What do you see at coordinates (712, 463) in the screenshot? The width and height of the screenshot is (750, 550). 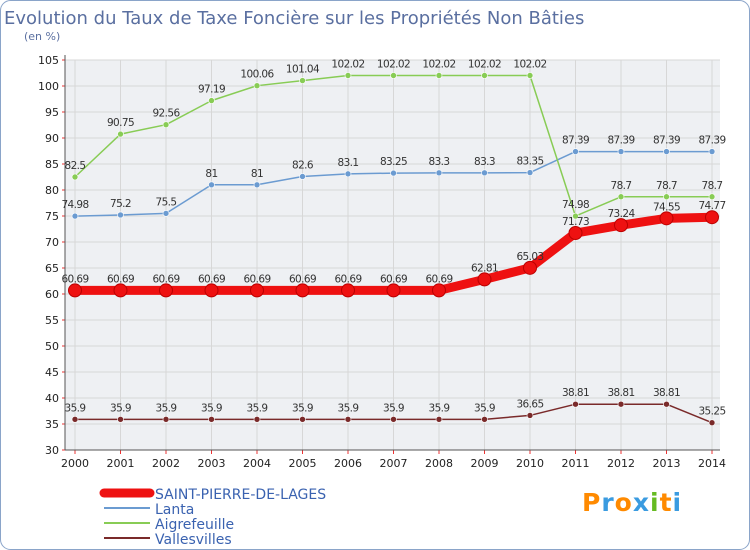 I see `x-tick-label: 2014` at bounding box center [712, 463].